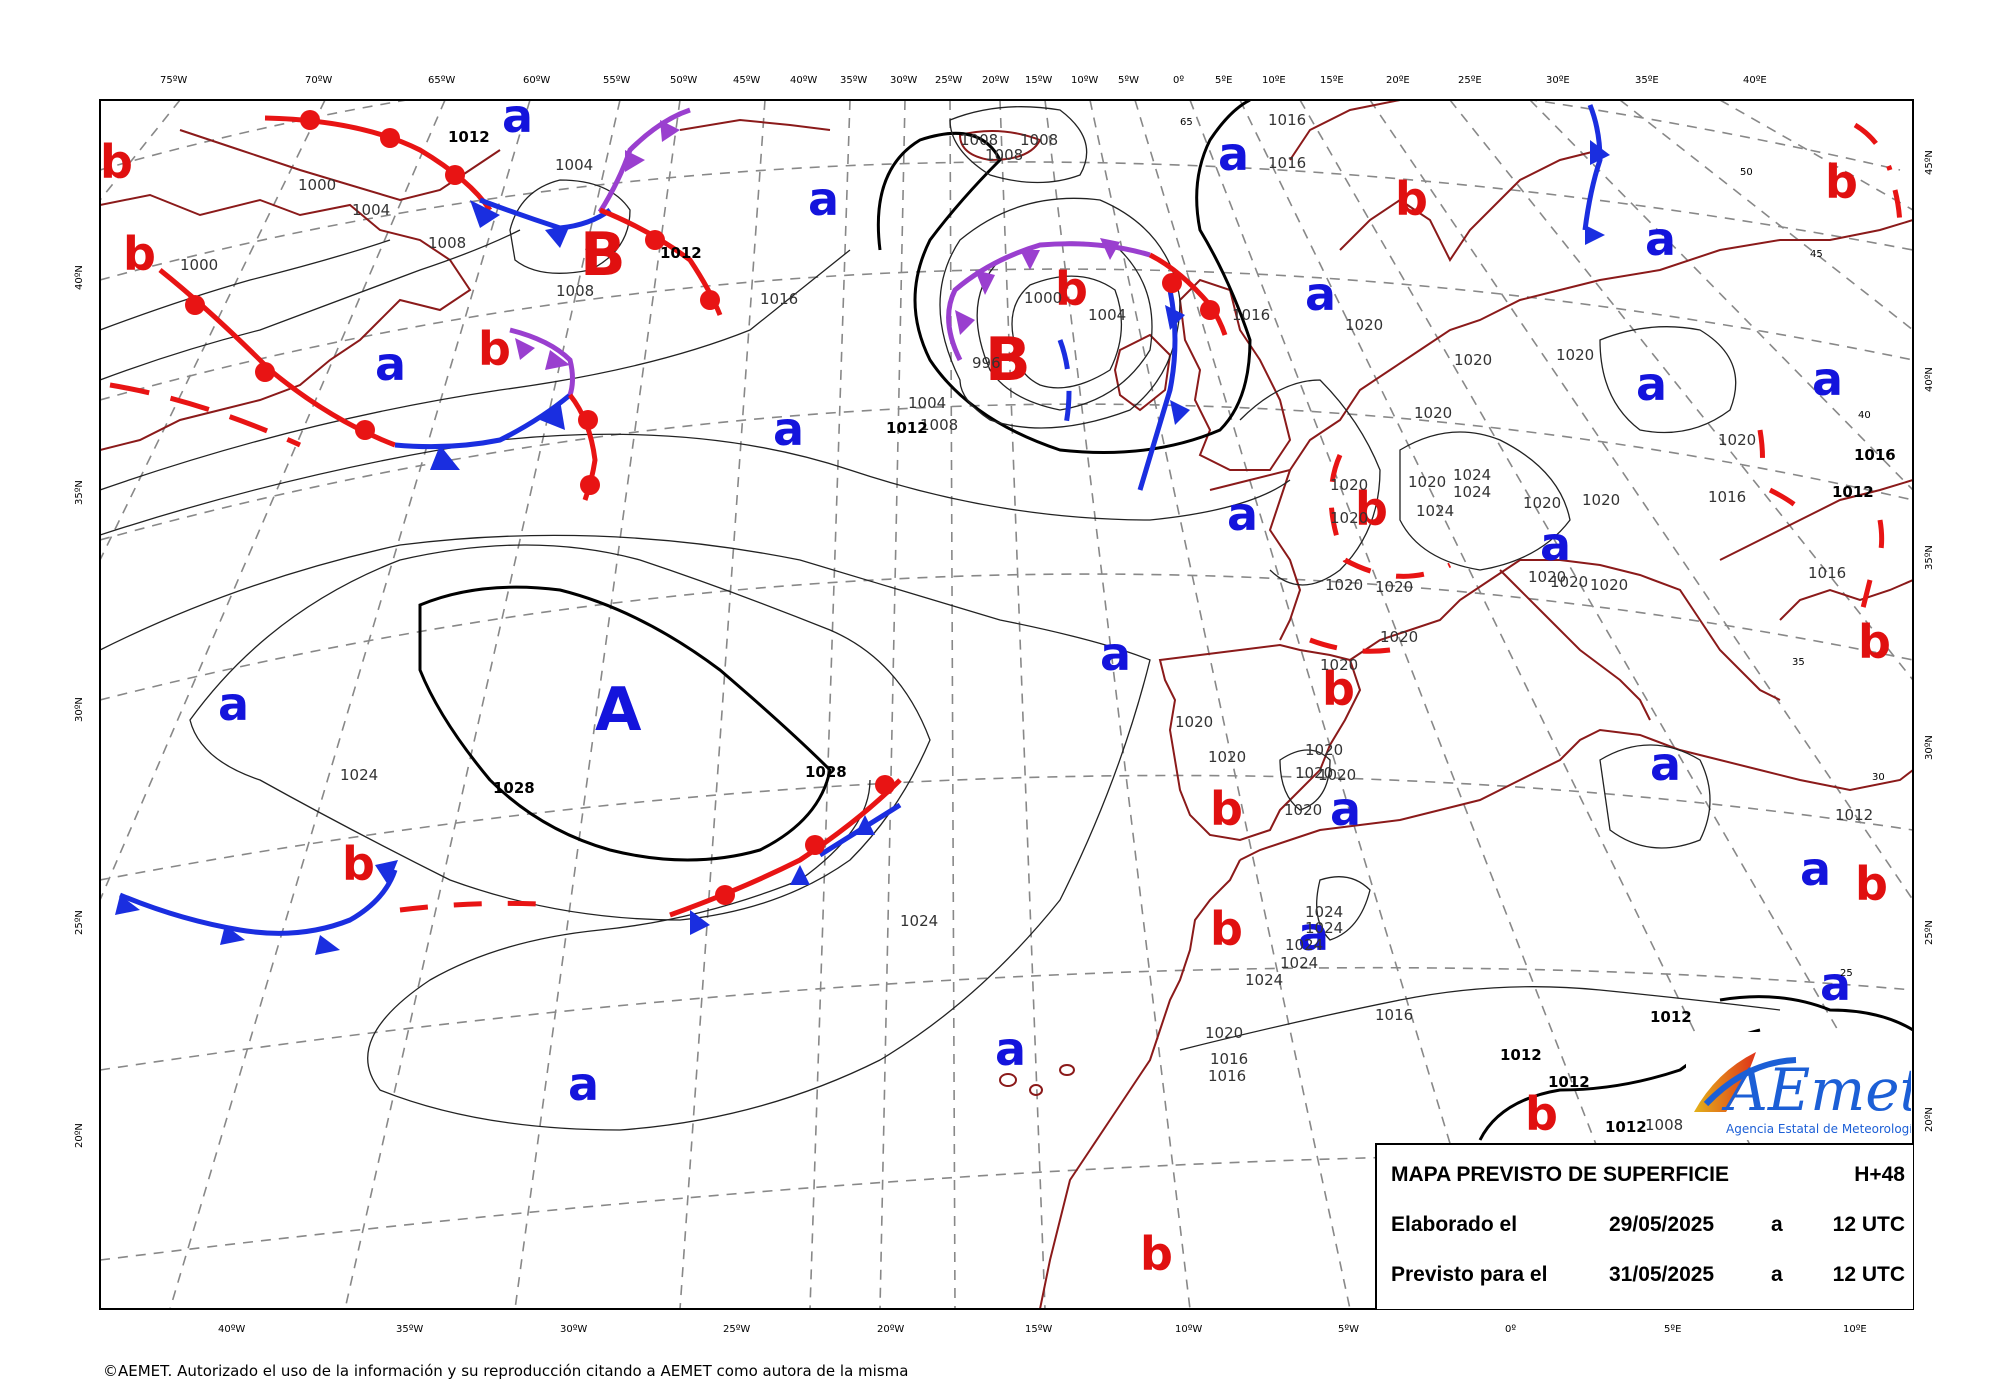 This screenshot has height=1400, width=2000. What do you see at coordinates (1777, 1274) in the screenshot?
I see `valid-separator: a` at bounding box center [1777, 1274].